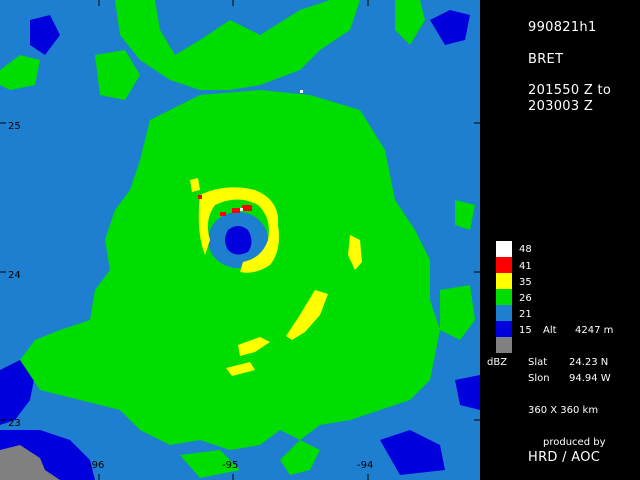 Image resolution: width=640 pixels, height=480 pixels. Describe the element at coordinates (570, 90) in the screenshot. I see `time-start: 201550 Z to` at that location.